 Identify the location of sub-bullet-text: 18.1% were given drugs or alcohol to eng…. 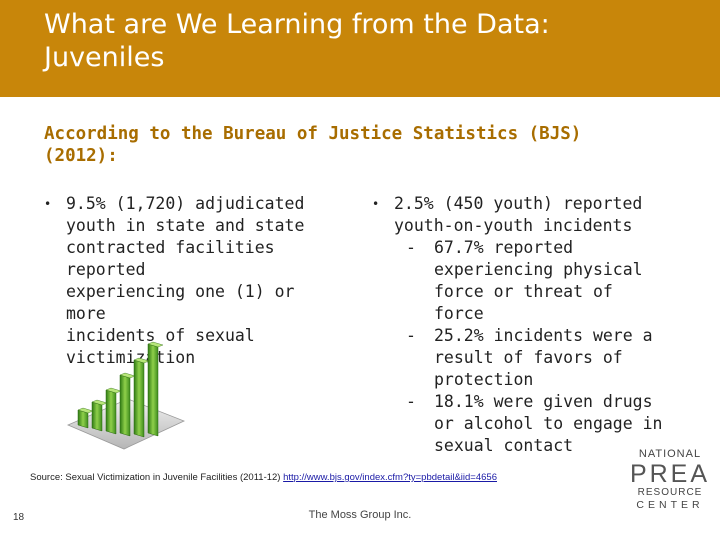
(548, 424).